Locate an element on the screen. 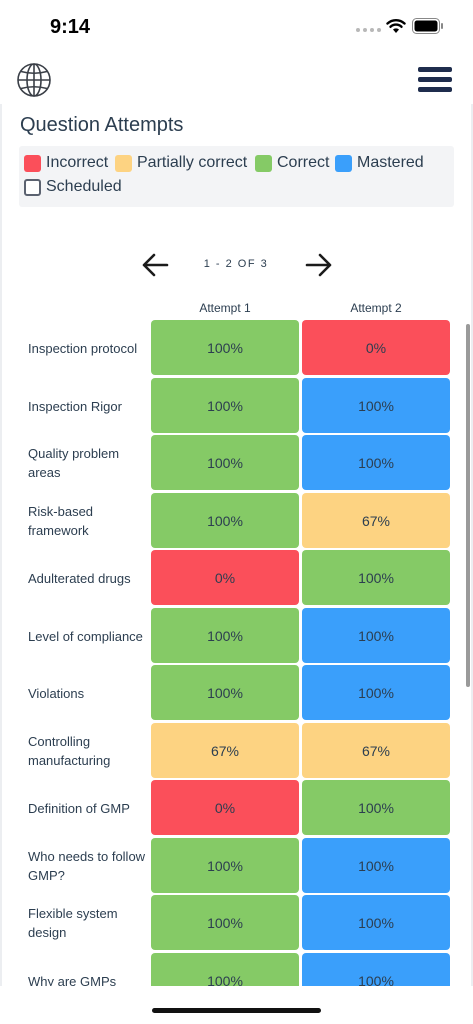  column-header-attempt-2: Attempt 2 is located at coordinates (376, 308).